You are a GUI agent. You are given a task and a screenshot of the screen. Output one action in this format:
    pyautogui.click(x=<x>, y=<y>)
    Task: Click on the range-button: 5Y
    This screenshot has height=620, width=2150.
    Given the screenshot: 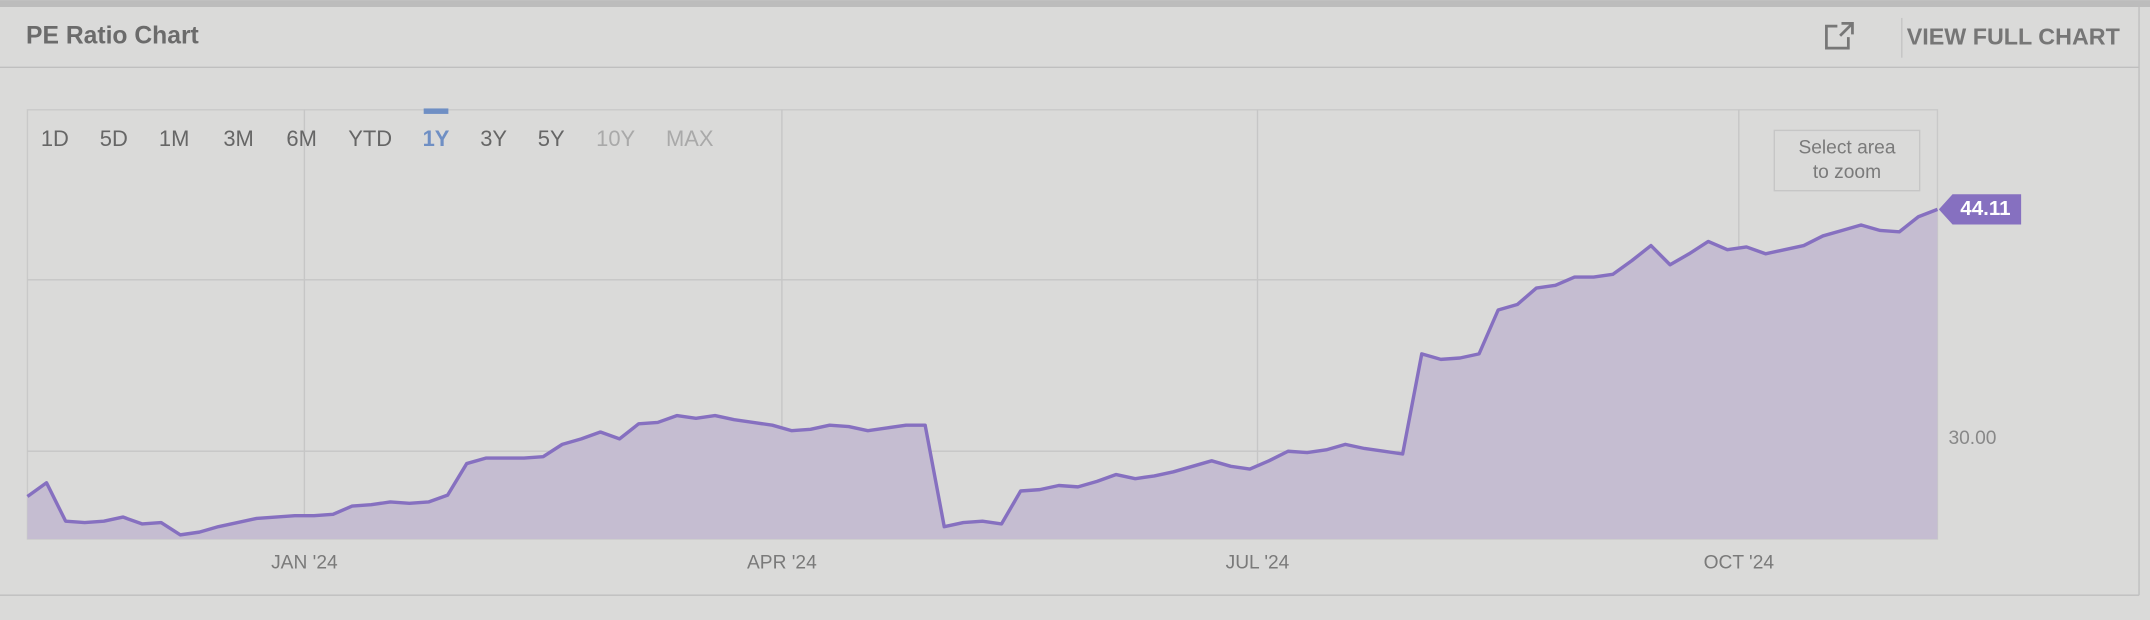 What is the action you would take?
    pyautogui.click(x=551, y=138)
    